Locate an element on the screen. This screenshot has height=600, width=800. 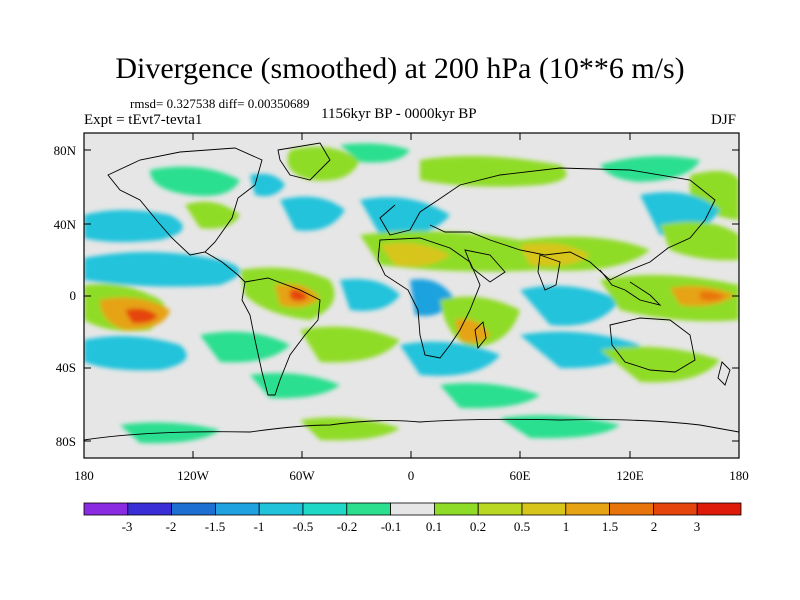
colorbar-label: -0.2 is located at coordinates (347, 526).